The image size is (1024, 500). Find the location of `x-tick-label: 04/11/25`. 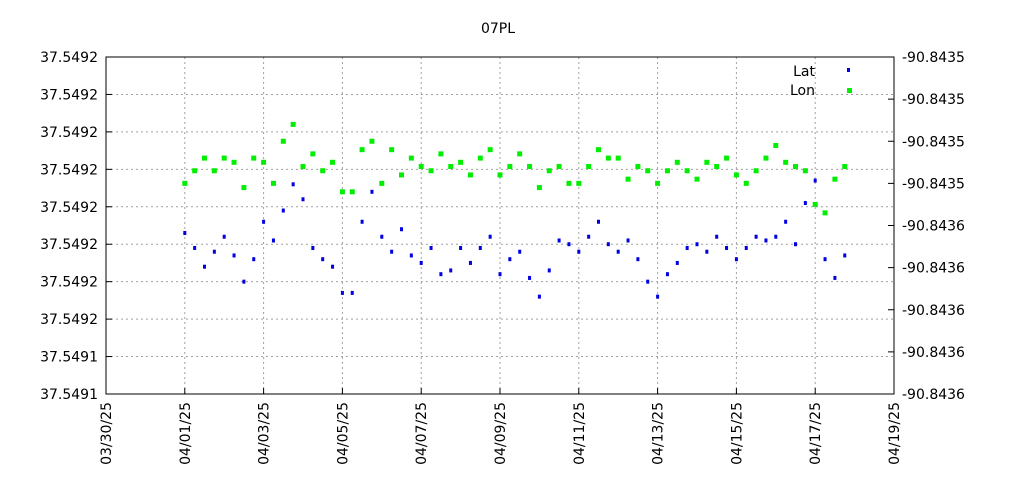

x-tick-label: 04/11/25 is located at coordinates (580, 433).